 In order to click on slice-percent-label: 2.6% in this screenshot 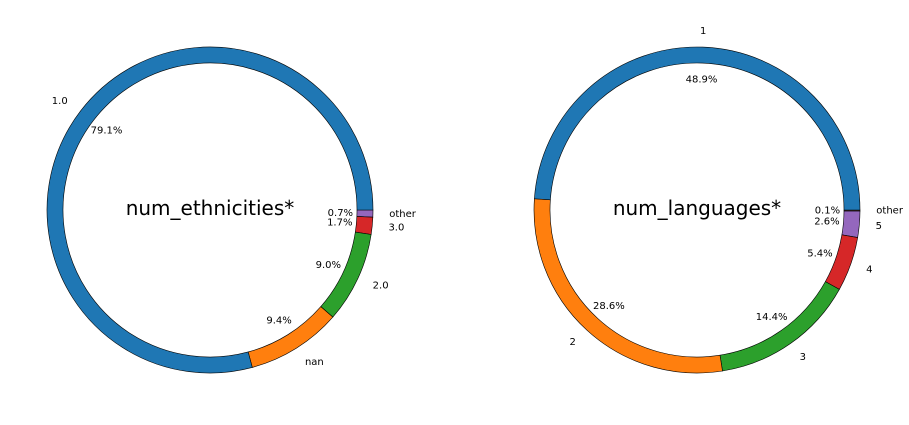, I will do `click(826, 221)`.